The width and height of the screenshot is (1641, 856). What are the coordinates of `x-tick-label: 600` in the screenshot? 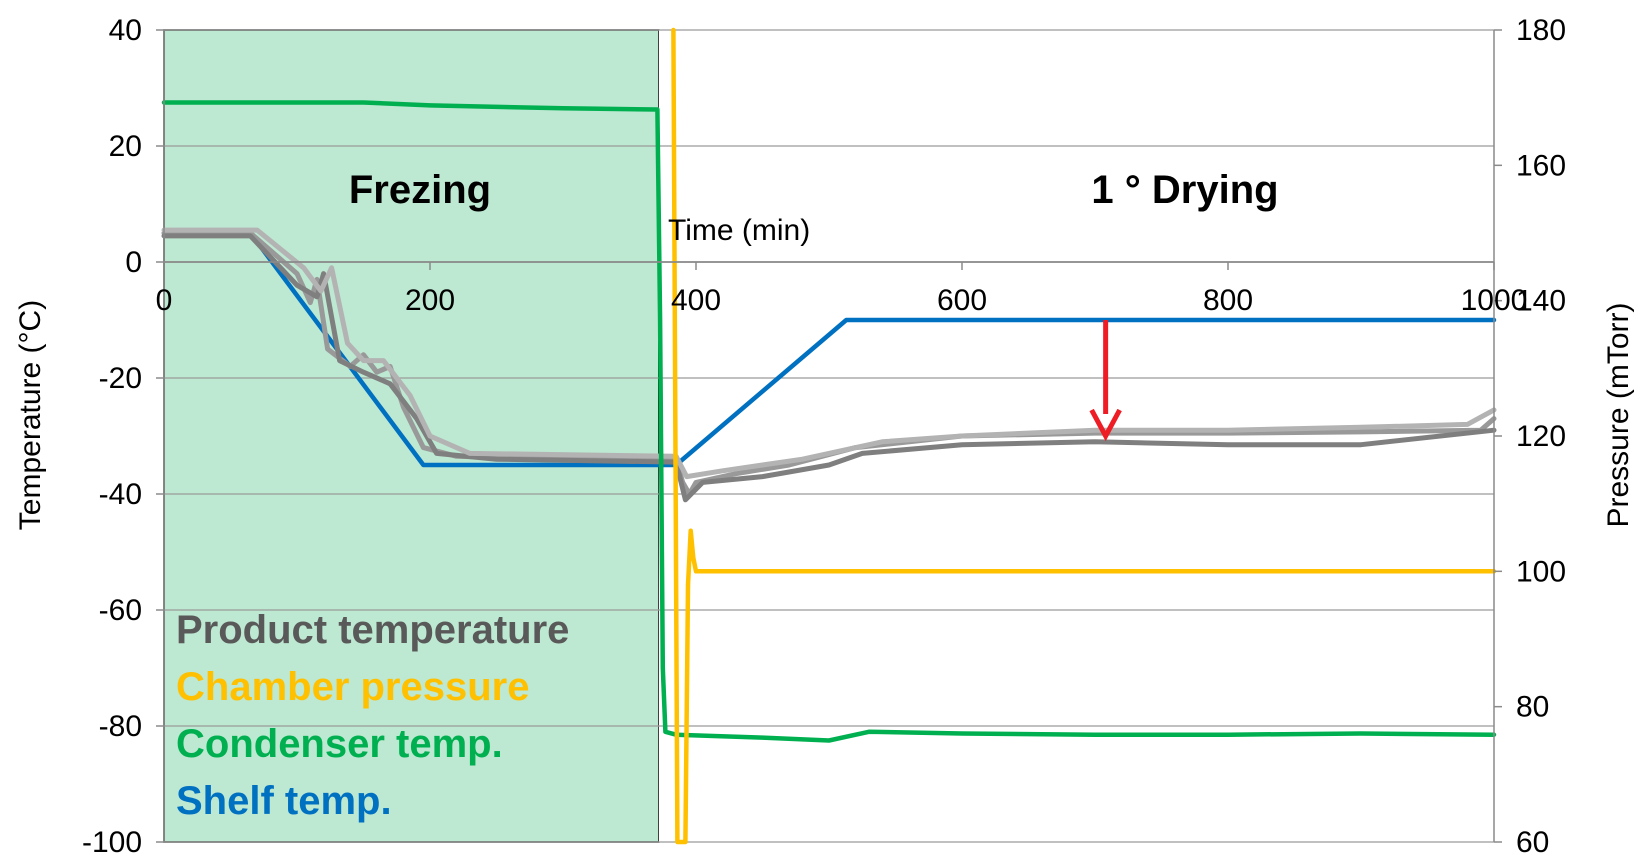 It's located at (962, 300).